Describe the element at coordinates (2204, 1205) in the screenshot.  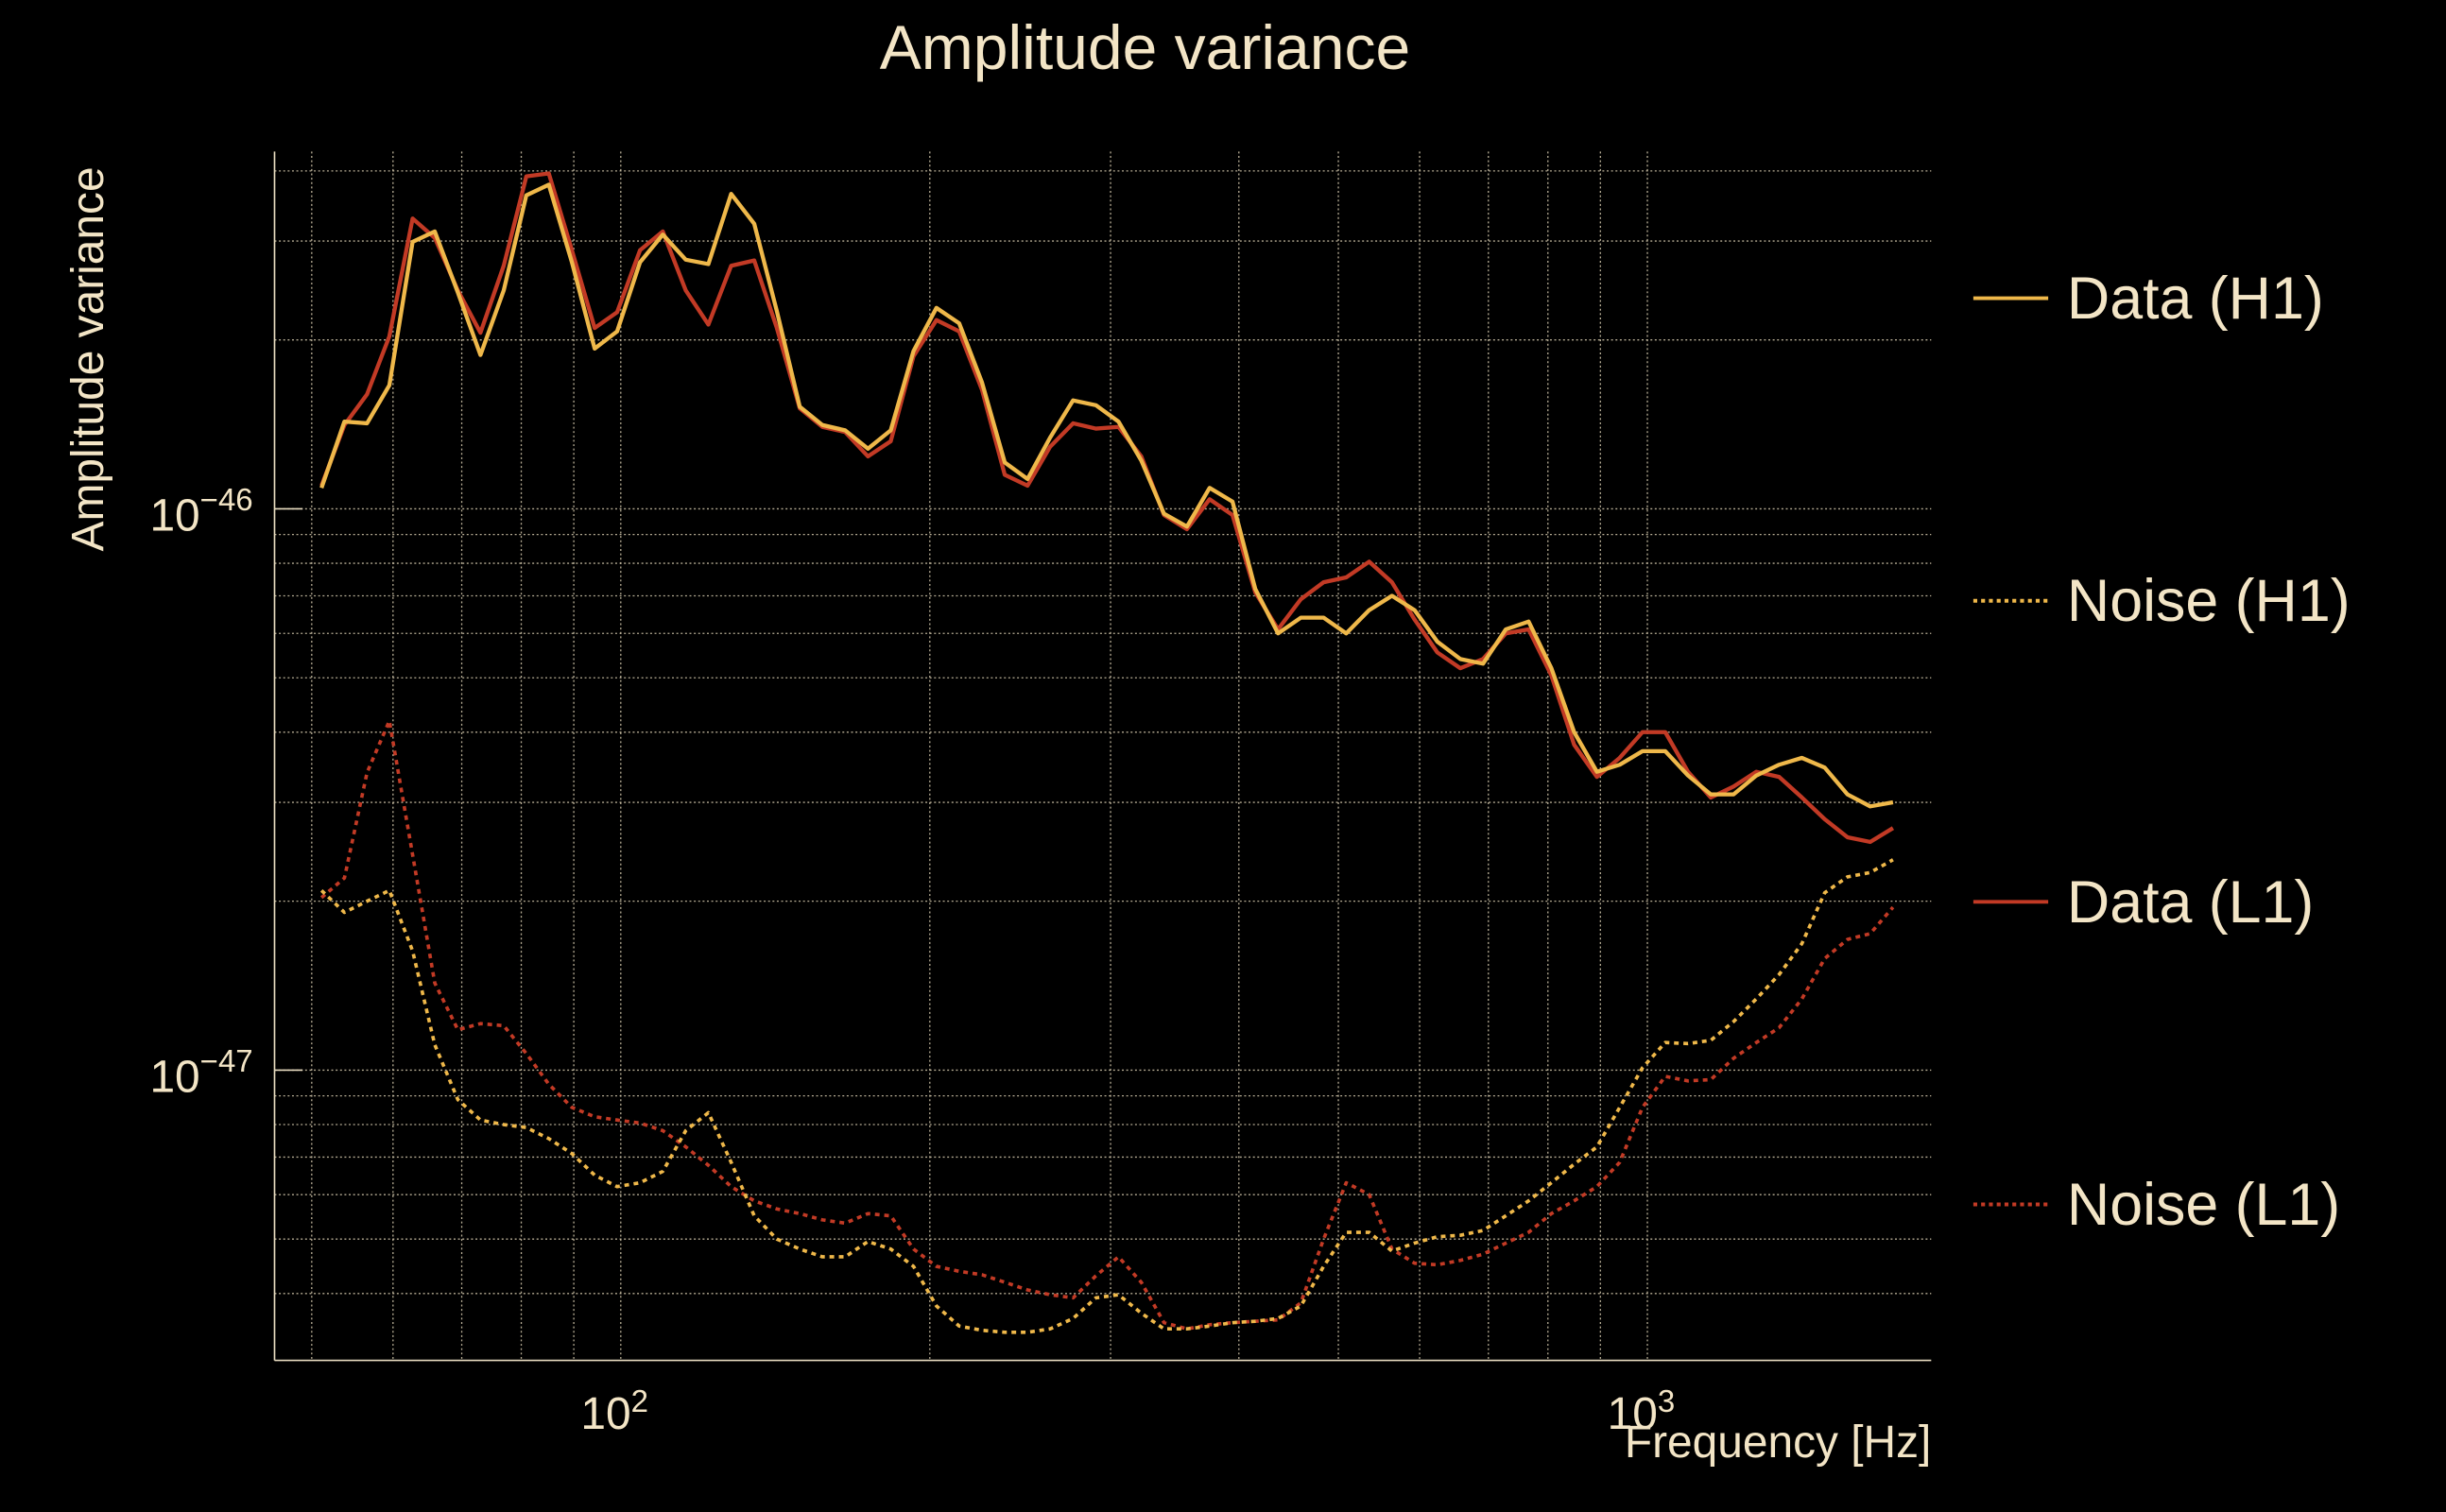
I see `legend-label: Noise (L1)` at that location.